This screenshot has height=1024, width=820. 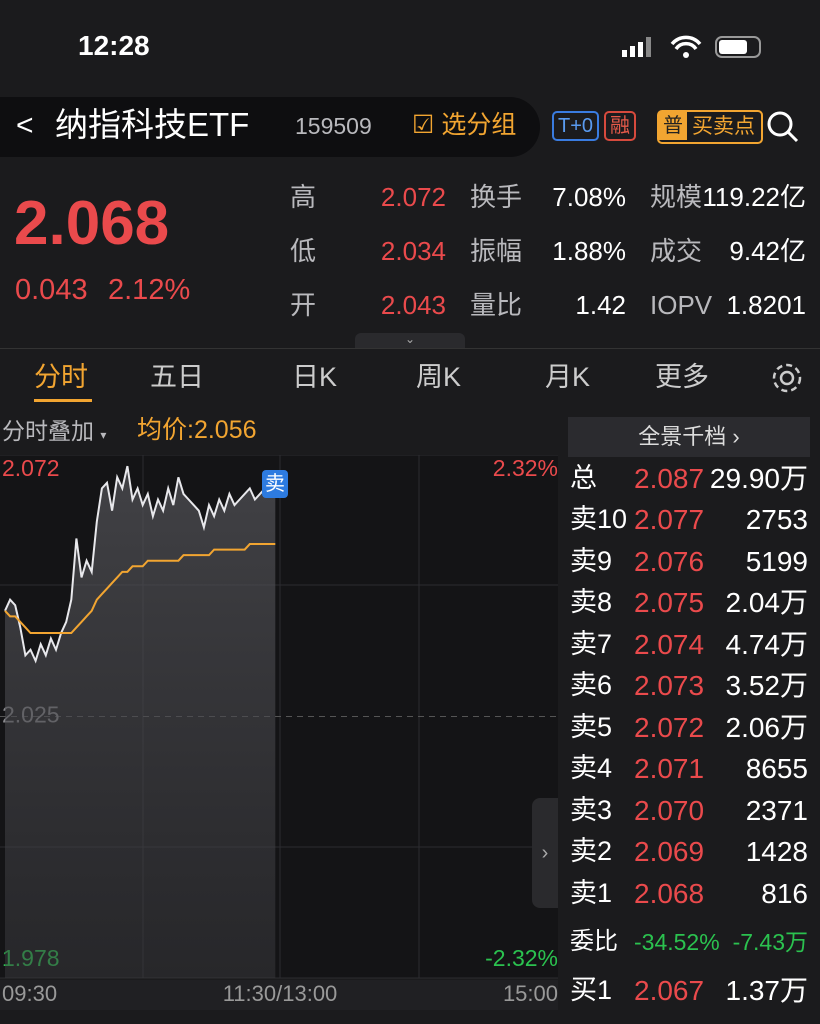 What do you see at coordinates (681, 305) in the screenshot?
I see `stat-label: IOPV` at bounding box center [681, 305].